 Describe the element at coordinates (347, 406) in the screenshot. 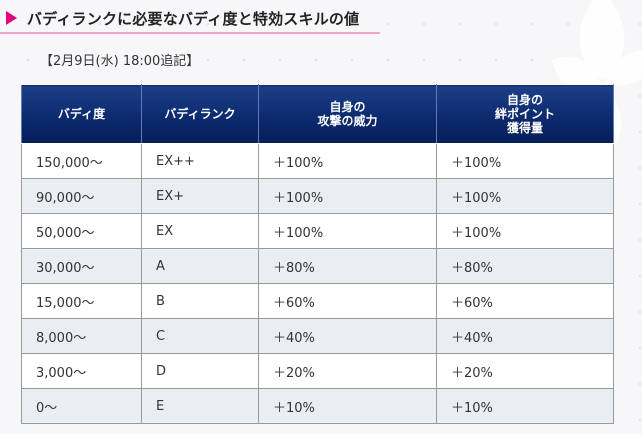

I see `cell-attack-bonus: ＋10%` at that location.